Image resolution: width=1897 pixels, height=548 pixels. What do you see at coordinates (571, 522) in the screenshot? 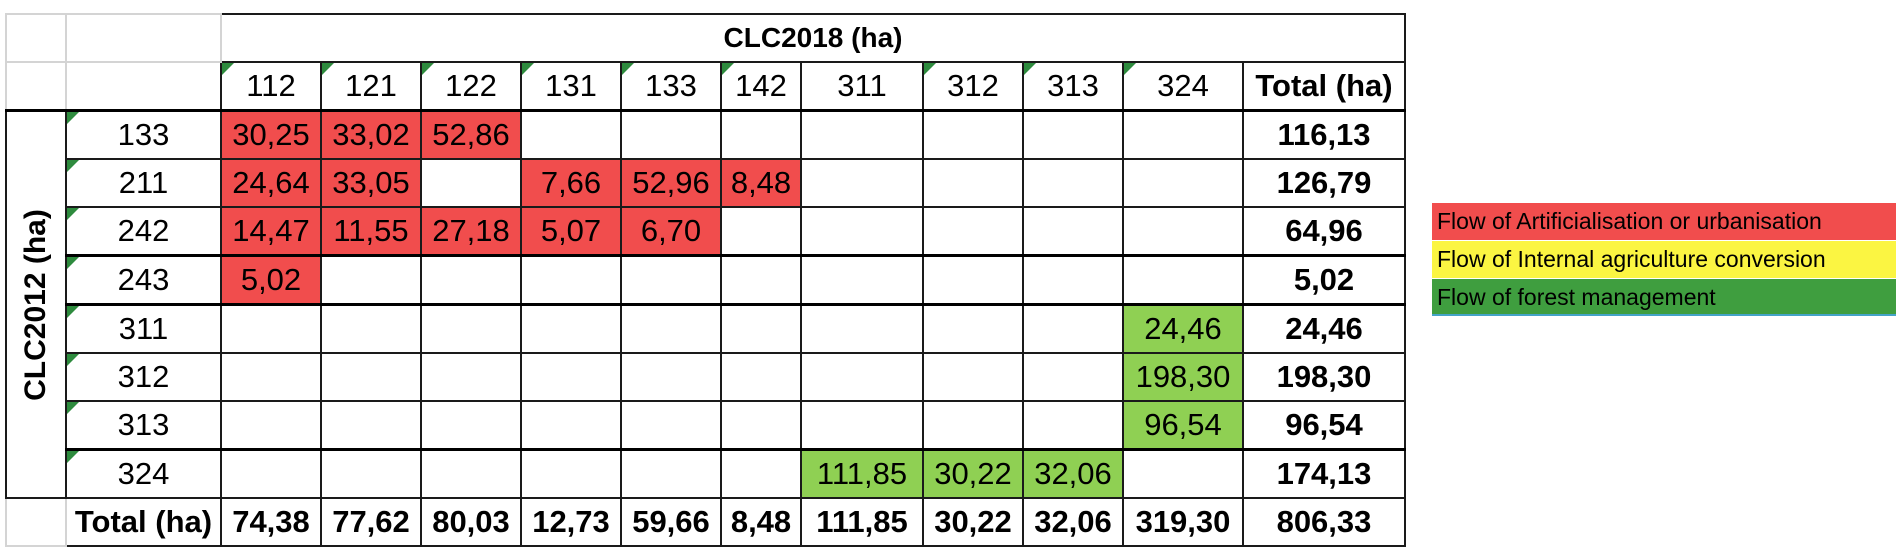
I see `column-total-cell: 12,73` at bounding box center [571, 522].